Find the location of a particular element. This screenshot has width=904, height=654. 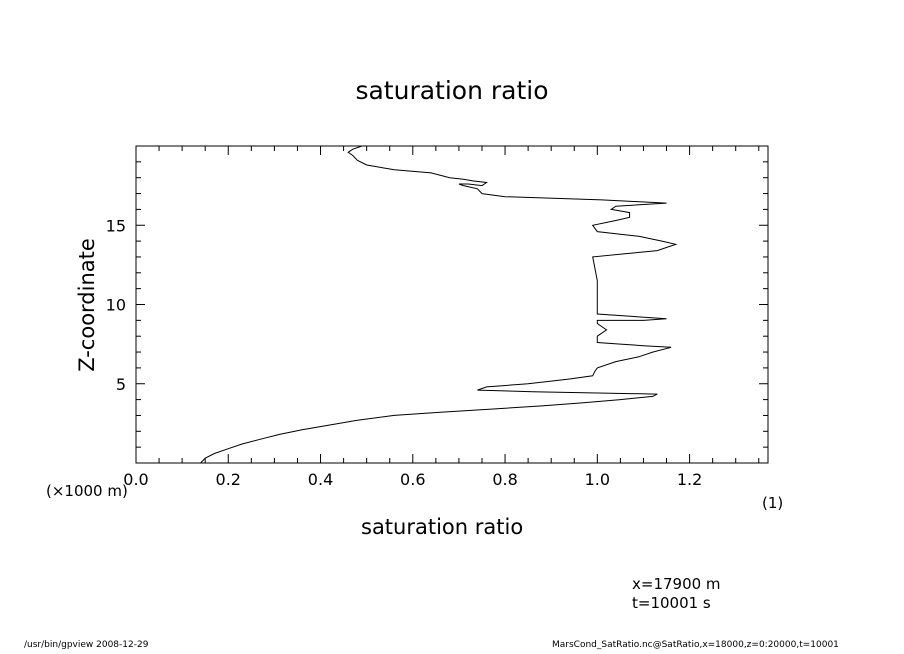

y-unit-label: (1) is located at coordinates (773, 503).